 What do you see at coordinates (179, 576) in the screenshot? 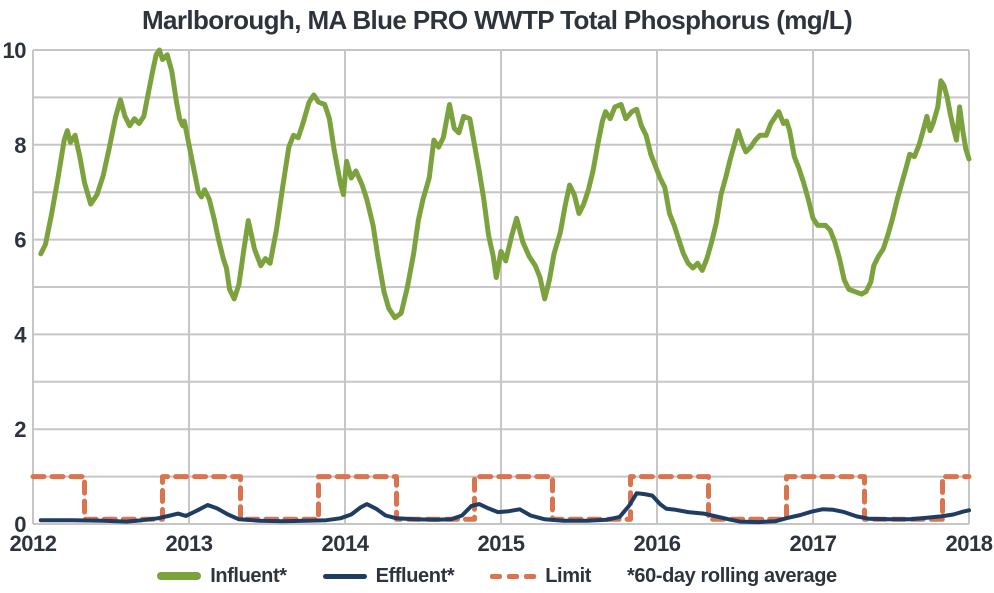
I see `influent-line-swatch` at bounding box center [179, 576].